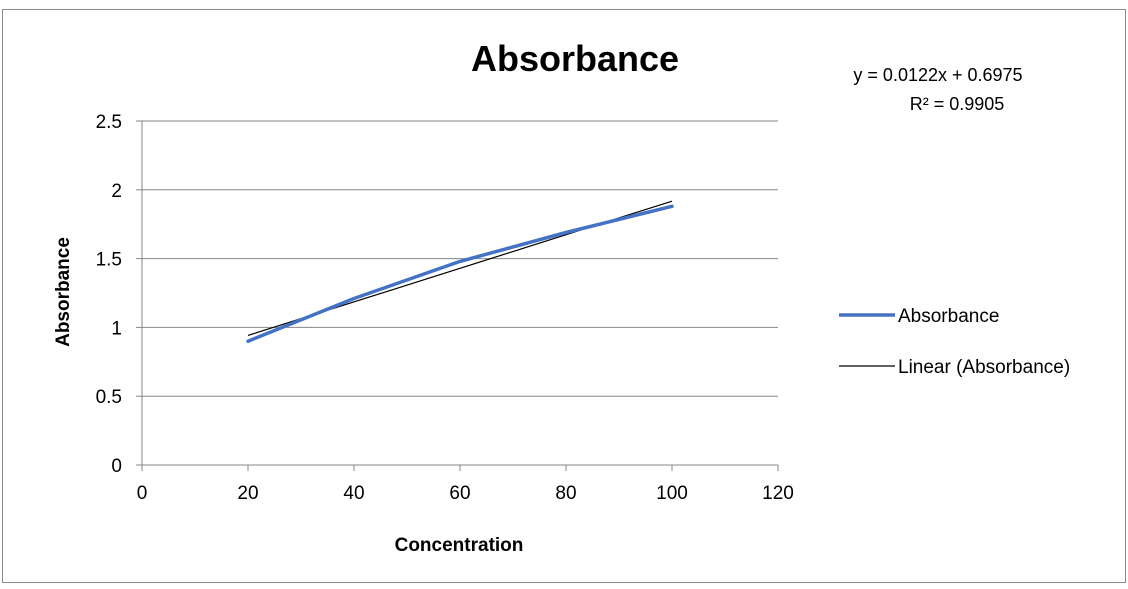 This screenshot has width=1128, height=589. I want to click on trendline-r-squared: R² = 0.9905, so click(957, 104).